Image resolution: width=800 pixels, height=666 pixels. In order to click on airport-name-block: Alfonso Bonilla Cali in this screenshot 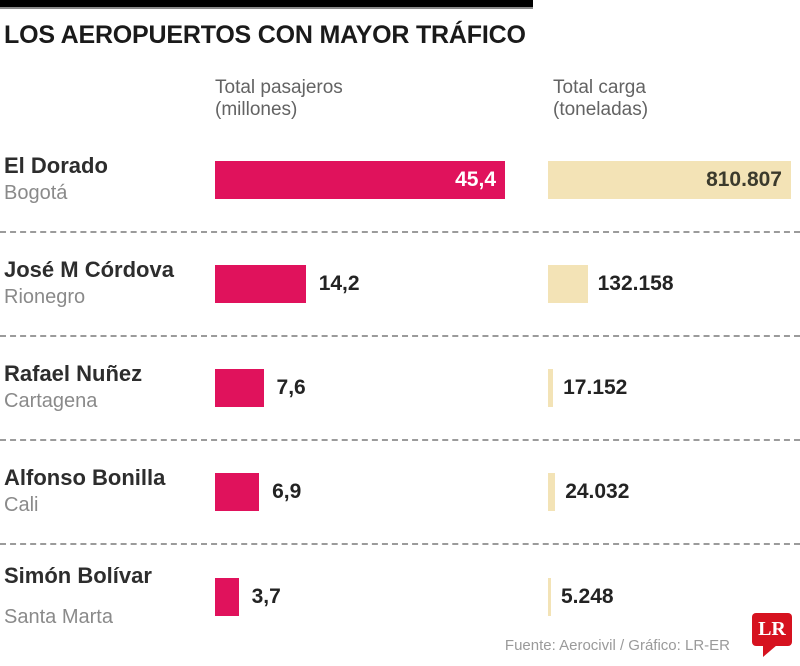, I will do `click(107, 491)`.